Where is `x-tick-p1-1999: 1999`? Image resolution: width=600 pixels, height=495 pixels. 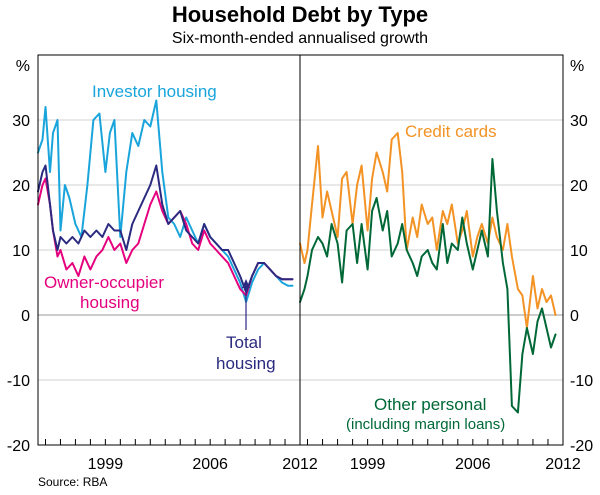
x-tick-p1-1999: 1999 is located at coordinates (368, 464).